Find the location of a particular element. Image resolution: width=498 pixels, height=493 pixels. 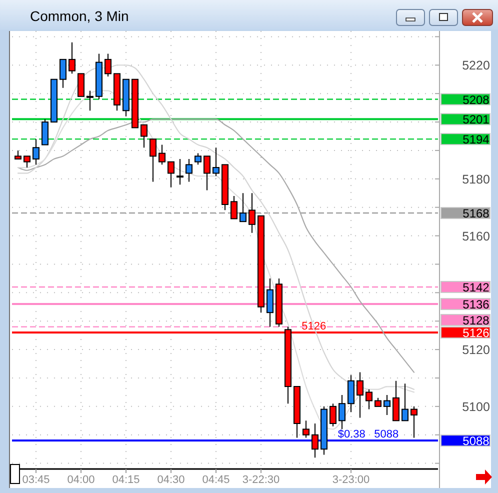

x-tick-label: 3-22:30 is located at coordinates (261, 480).